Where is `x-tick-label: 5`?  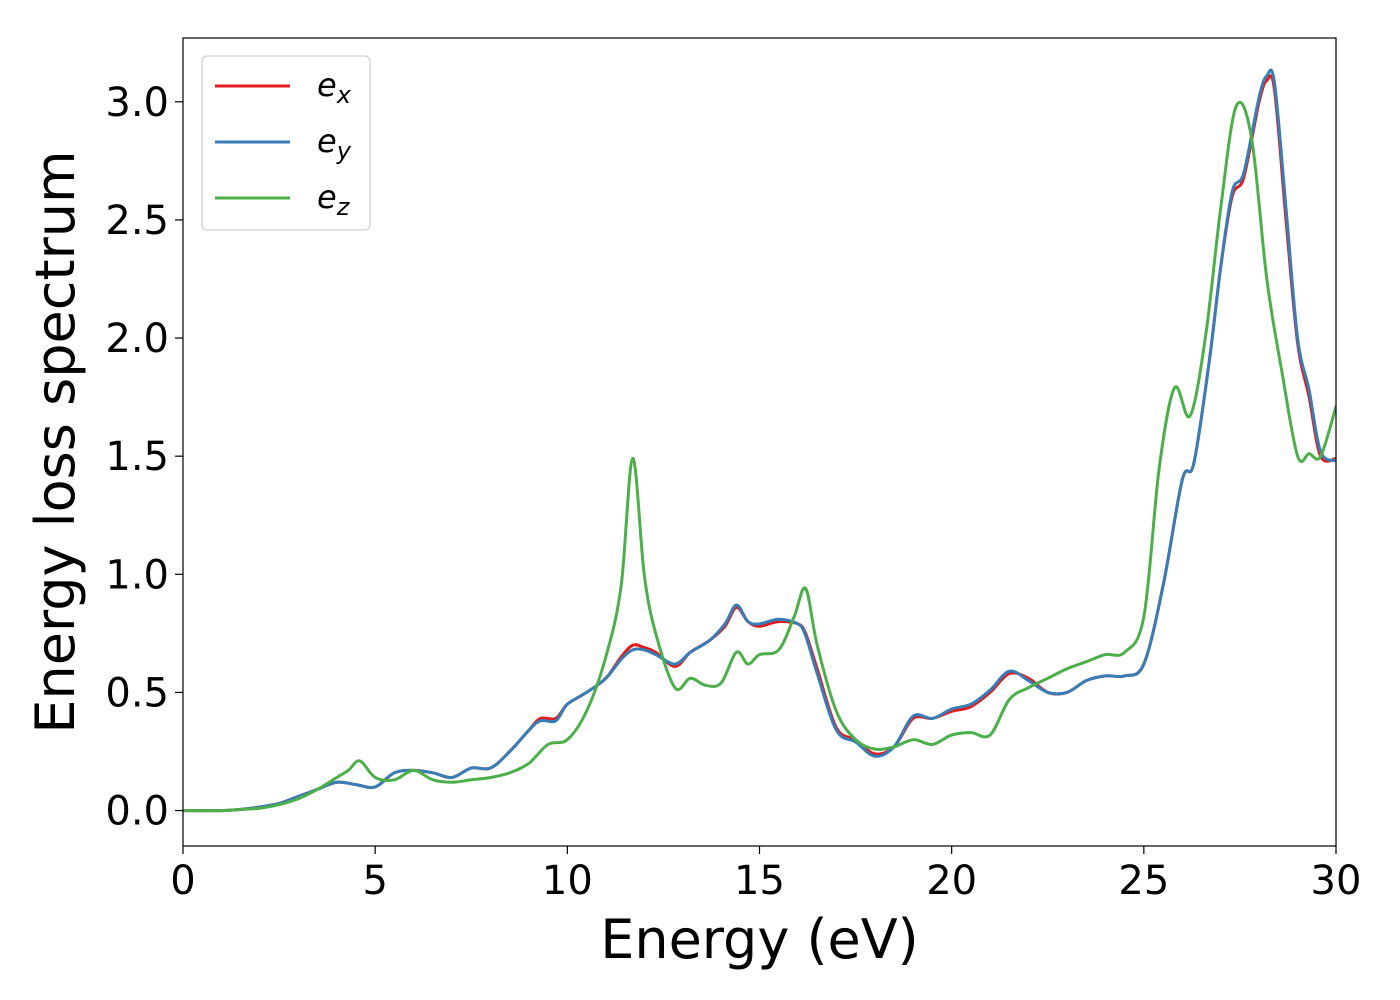
x-tick-label: 5 is located at coordinates (374, 881).